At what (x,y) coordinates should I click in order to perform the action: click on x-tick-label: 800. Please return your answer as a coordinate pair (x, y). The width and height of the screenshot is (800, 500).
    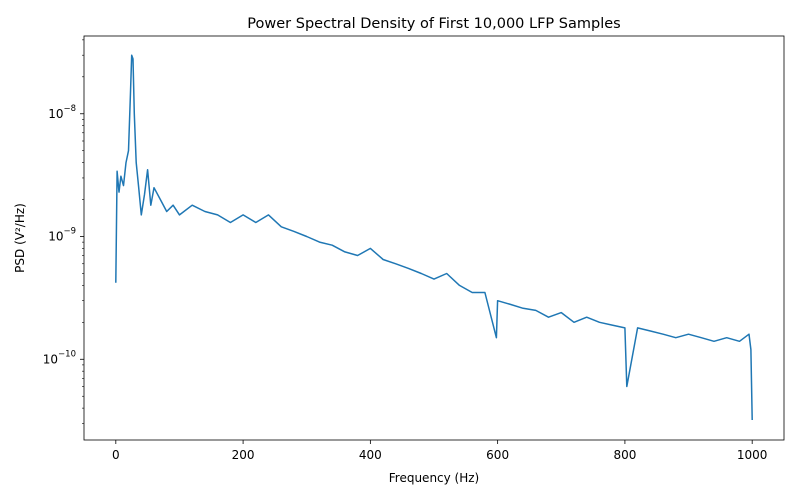
    Looking at the image, I should click on (624, 455).